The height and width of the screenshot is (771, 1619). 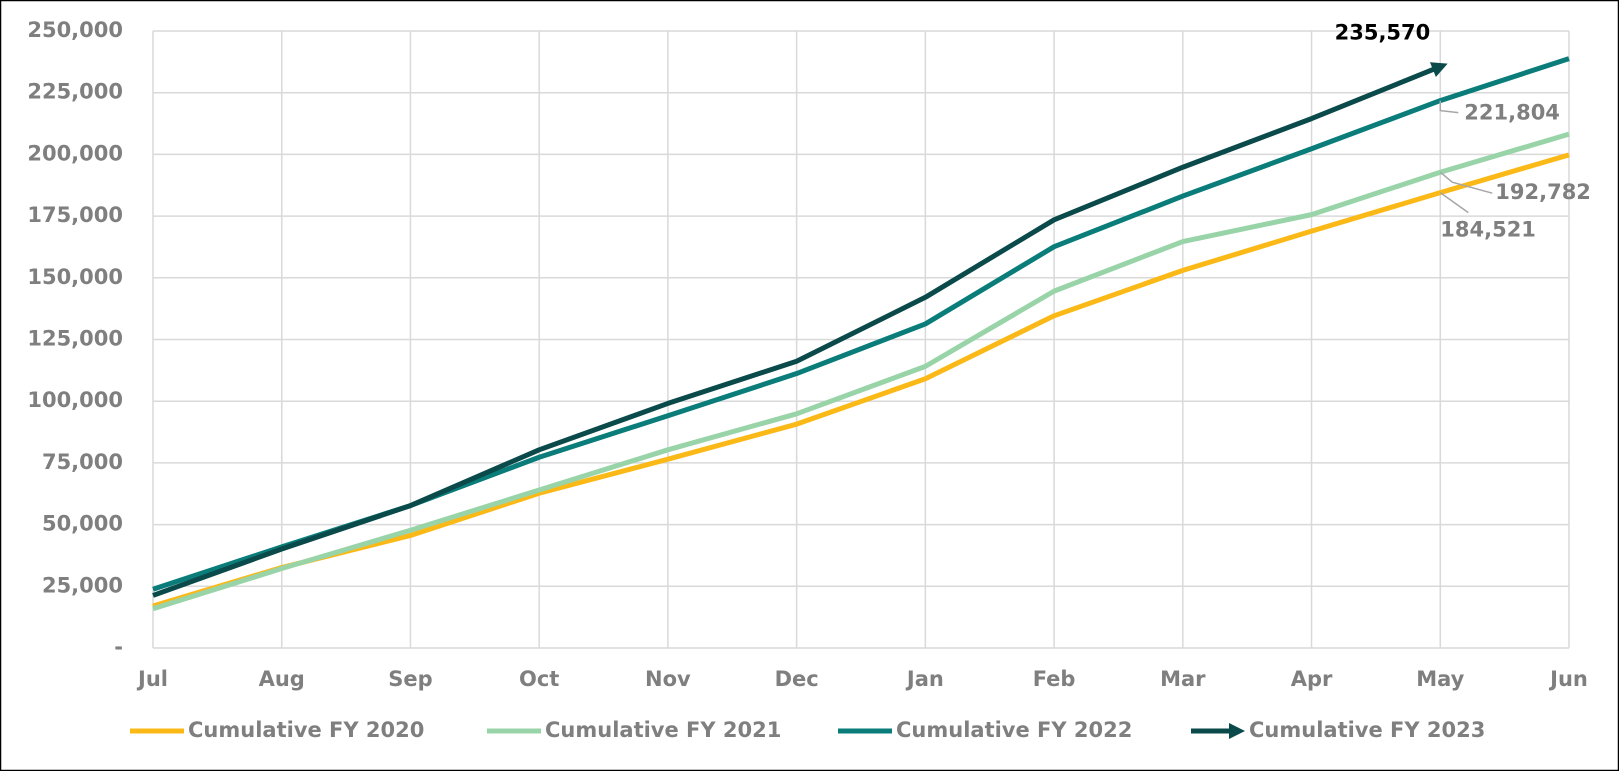 I want to click on legend-label: Cumulative FY 2023, so click(x=1367, y=730).